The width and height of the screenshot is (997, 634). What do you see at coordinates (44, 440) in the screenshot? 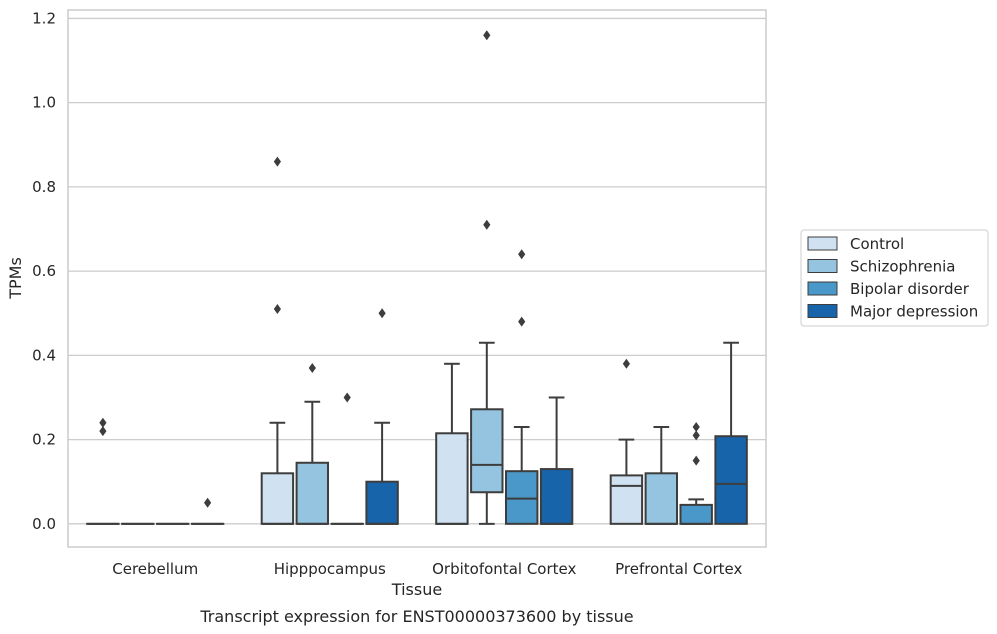
I see `y-tick-label: 0.2` at bounding box center [44, 440].